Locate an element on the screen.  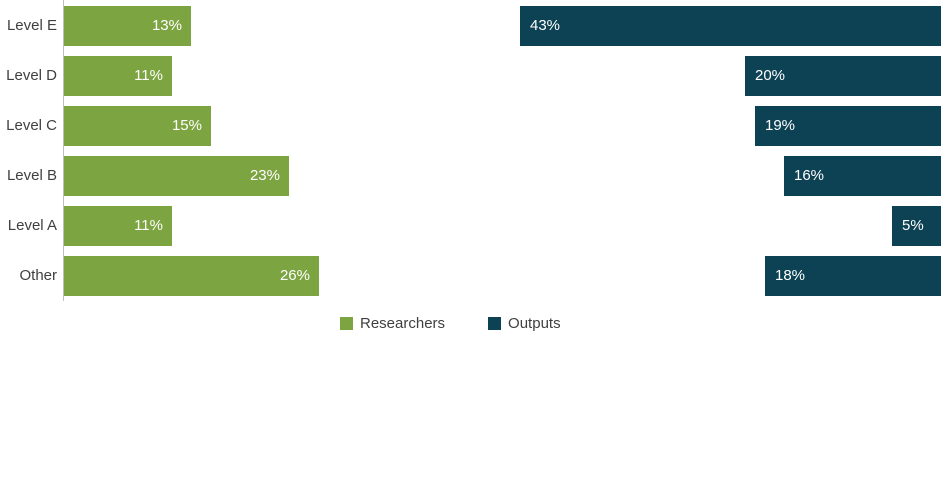
legend-item-outputs: Outputs is located at coordinates (524, 323).